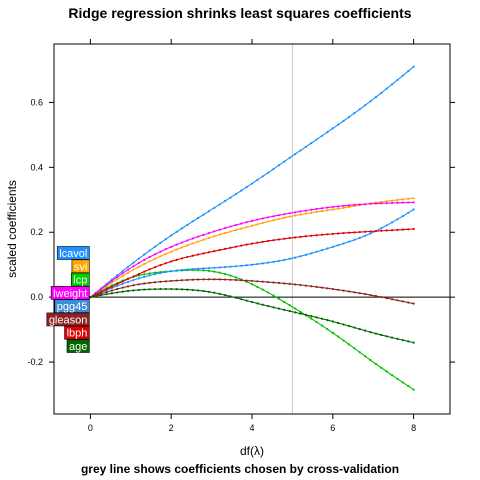 This screenshot has height=480, width=480. What do you see at coordinates (80, 279) in the screenshot?
I see `series-label-lcp: lcp` at bounding box center [80, 279].